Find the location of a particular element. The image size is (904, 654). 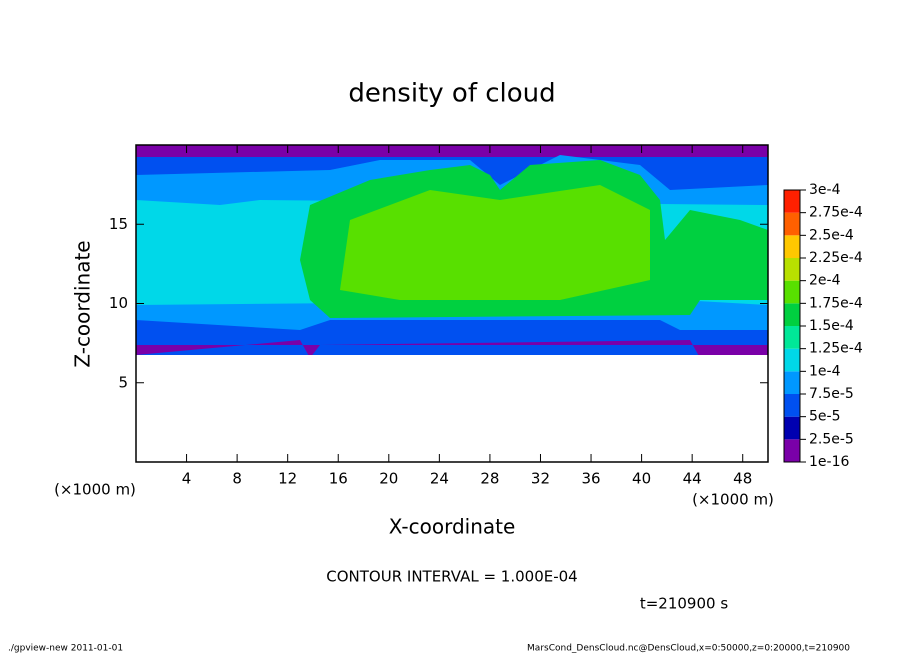

colorbar-label: 2.25e-4 is located at coordinates (836, 258).